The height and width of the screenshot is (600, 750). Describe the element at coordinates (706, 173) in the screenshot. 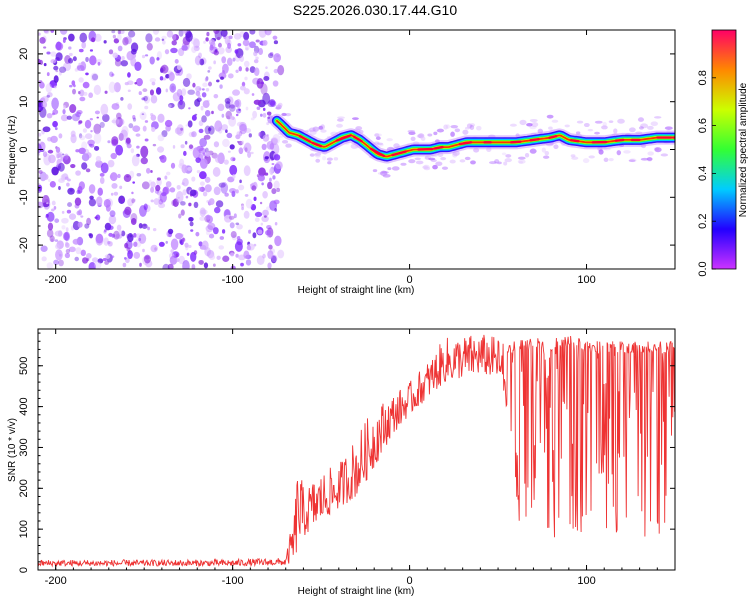

I see `colorbar-ticks: 0.0 0.2 0.4 0.6 0.8` at that location.